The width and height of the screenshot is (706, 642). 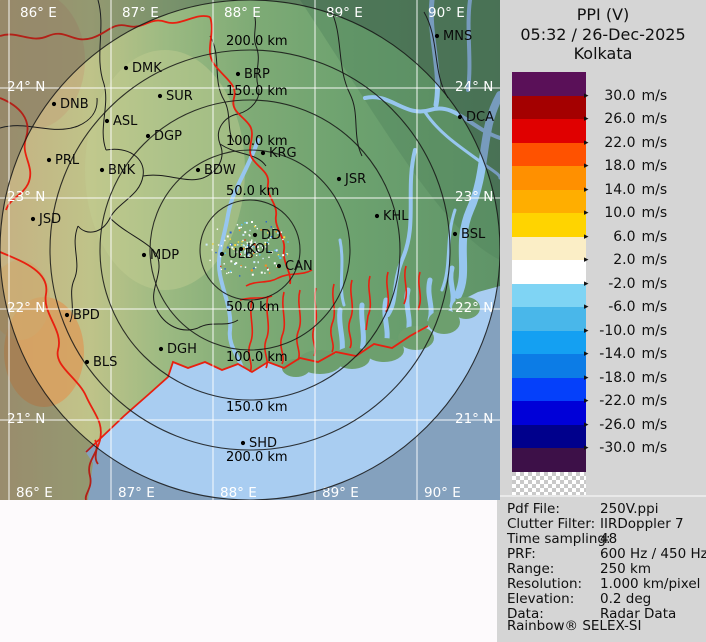 What do you see at coordinates (603, 34) in the screenshot?
I see `timestamp: 05:32 / 26-Dec-2025` at bounding box center [603, 34].